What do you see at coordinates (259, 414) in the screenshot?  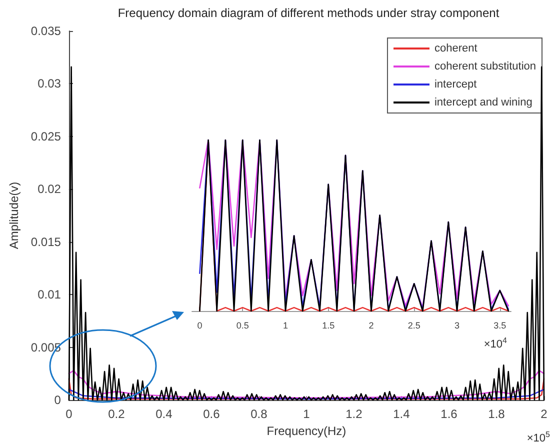 I see `x-tick-label: 0.8` at bounding box center [259, 414].